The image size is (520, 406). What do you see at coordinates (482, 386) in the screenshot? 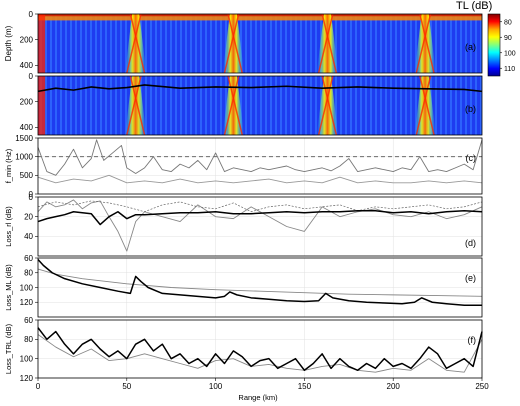
I see `x-tick-label: 250` at bounding box center [482, 386].